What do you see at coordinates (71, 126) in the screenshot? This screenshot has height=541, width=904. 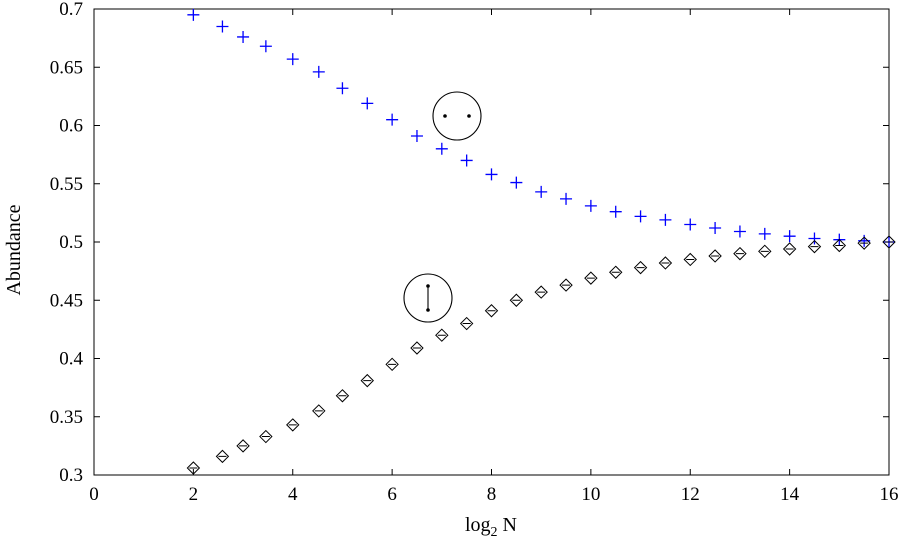 I see `y-tick-label: 0.6` at bounding box center [71, 126].